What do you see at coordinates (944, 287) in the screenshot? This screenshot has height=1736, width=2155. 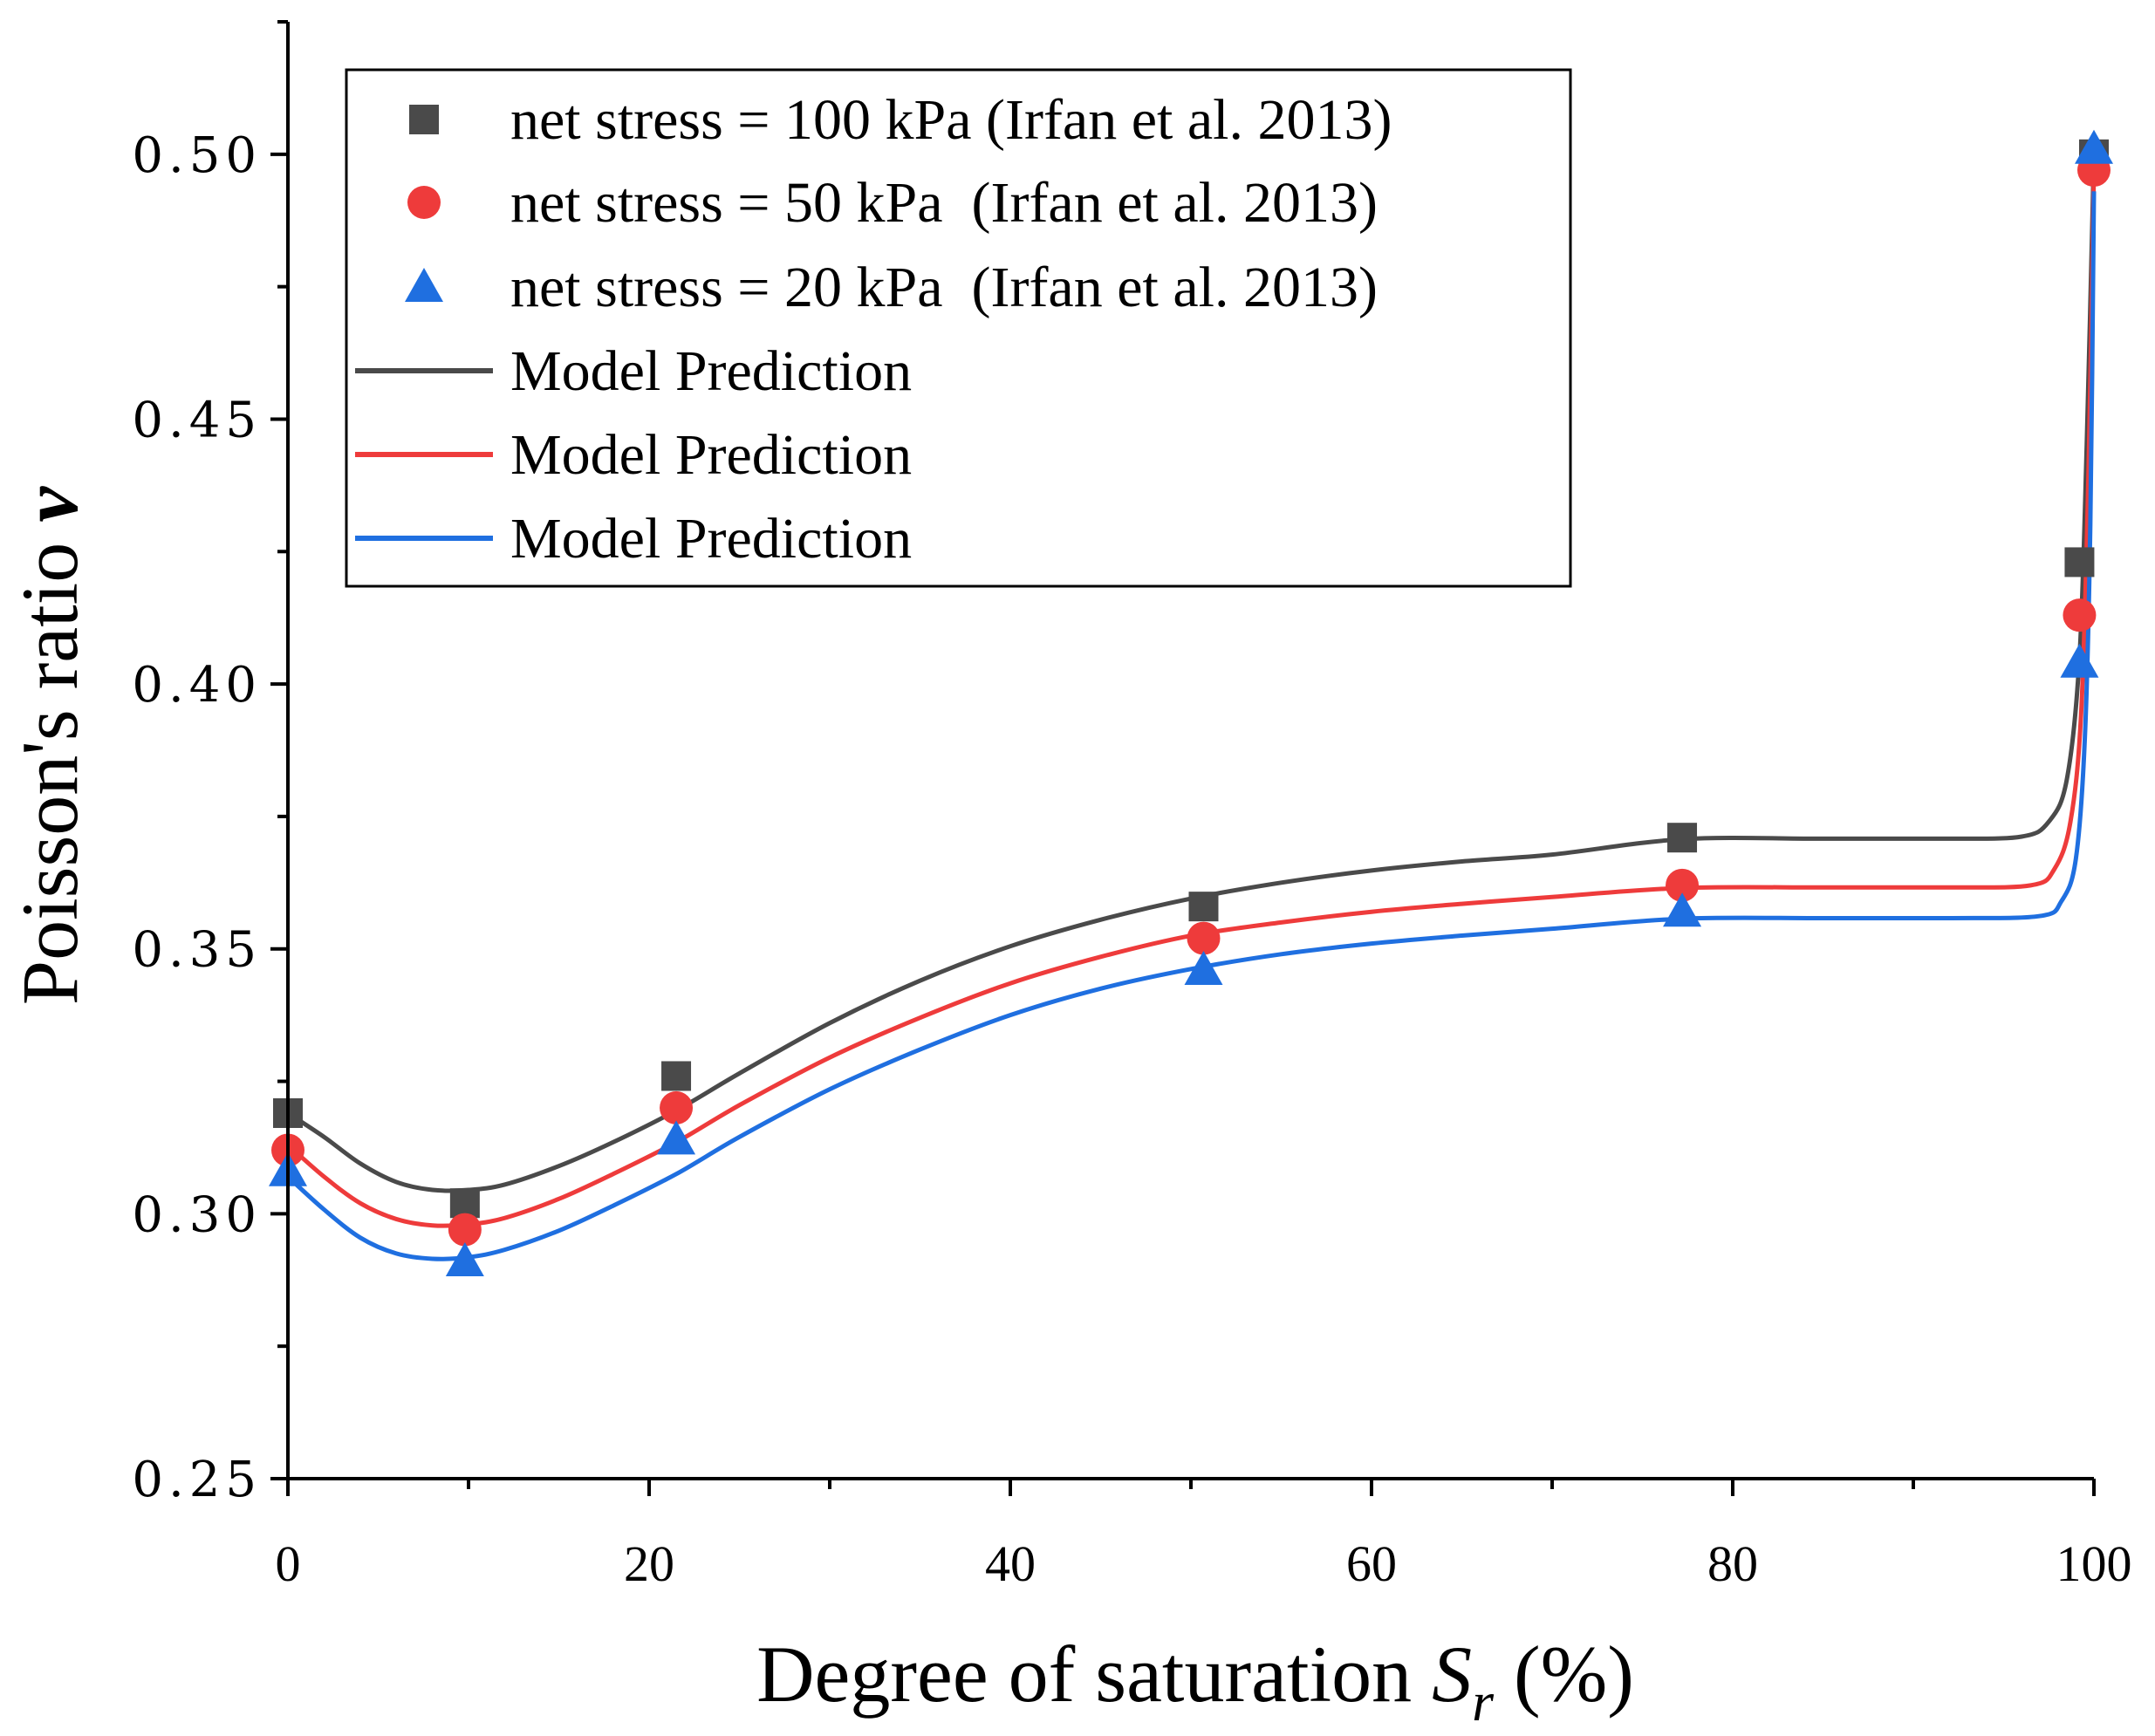 I see `legend-label-2: net stress = 20 kPa (Irfan et al. 2013)` at bounding box center [944, 287].